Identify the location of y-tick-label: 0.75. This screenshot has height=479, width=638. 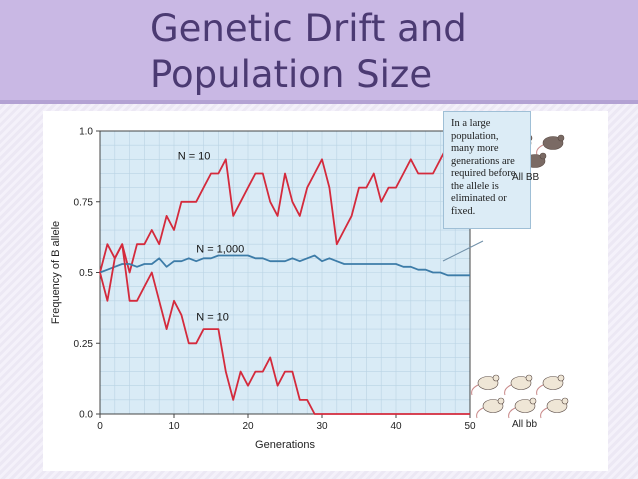
(84, 202).